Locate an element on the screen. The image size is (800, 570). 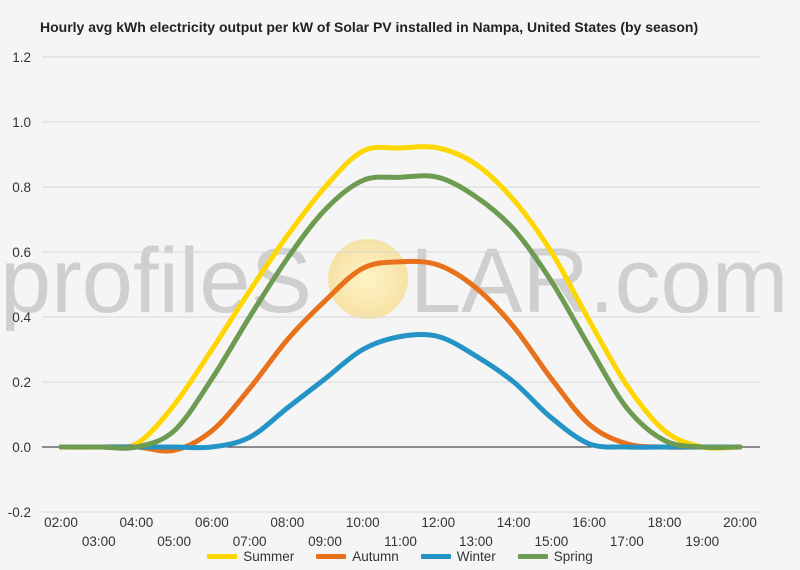
legend-item-autumn: Autumn is located at coordinates (357, 556).